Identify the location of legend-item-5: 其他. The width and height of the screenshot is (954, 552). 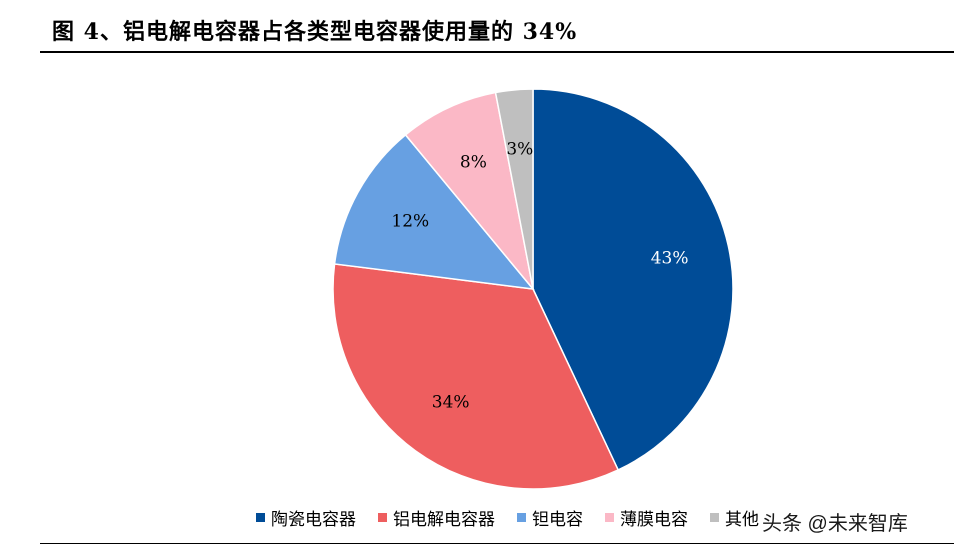
(734, 517).